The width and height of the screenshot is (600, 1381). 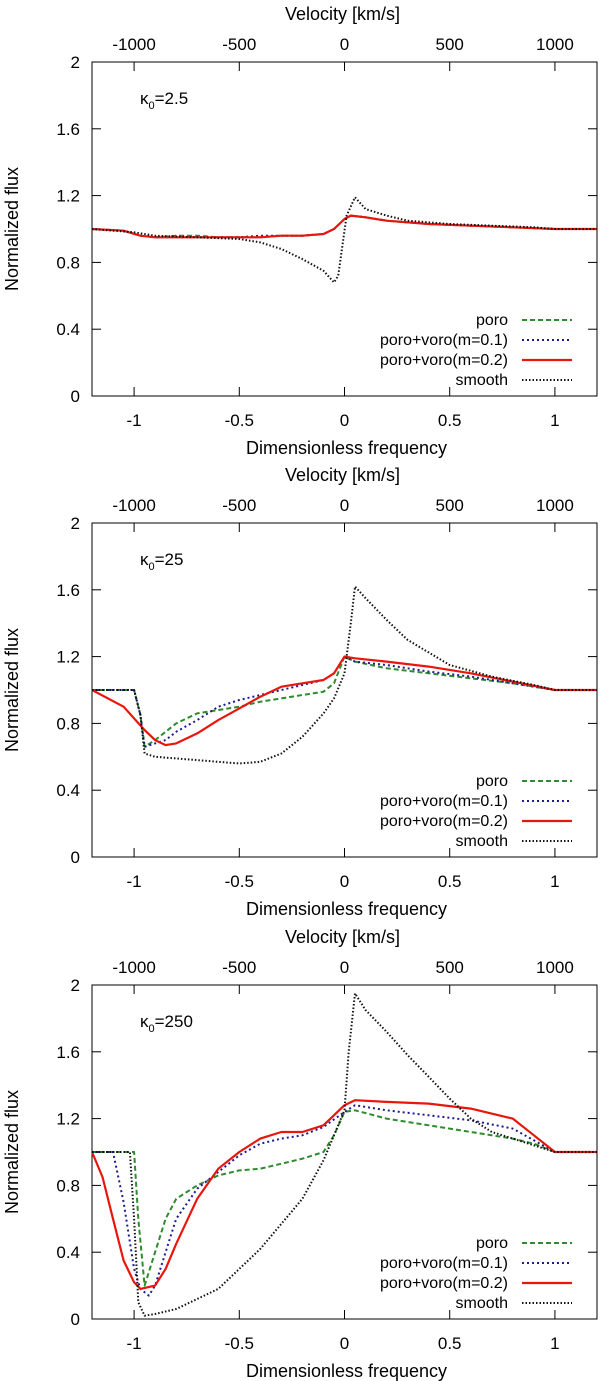 I want to click on kappa-value: =250, so click(x=174, y=1021).